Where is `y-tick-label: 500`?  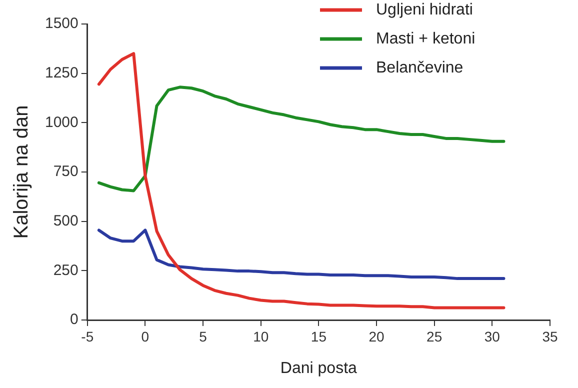 y-tick-label: 500 is located at coordinates (65, 221).